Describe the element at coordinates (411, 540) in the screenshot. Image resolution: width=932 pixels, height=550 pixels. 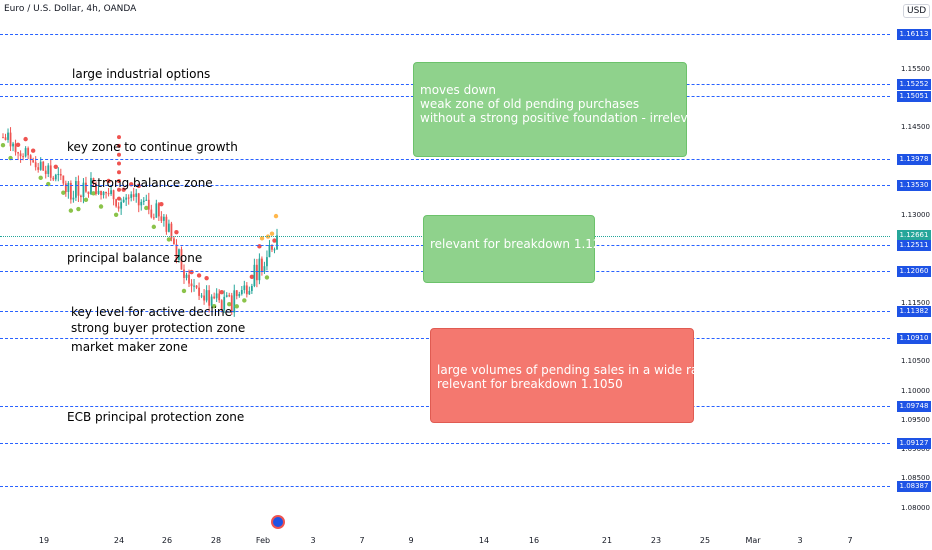
I see `time-tick-label: 9` at that location.